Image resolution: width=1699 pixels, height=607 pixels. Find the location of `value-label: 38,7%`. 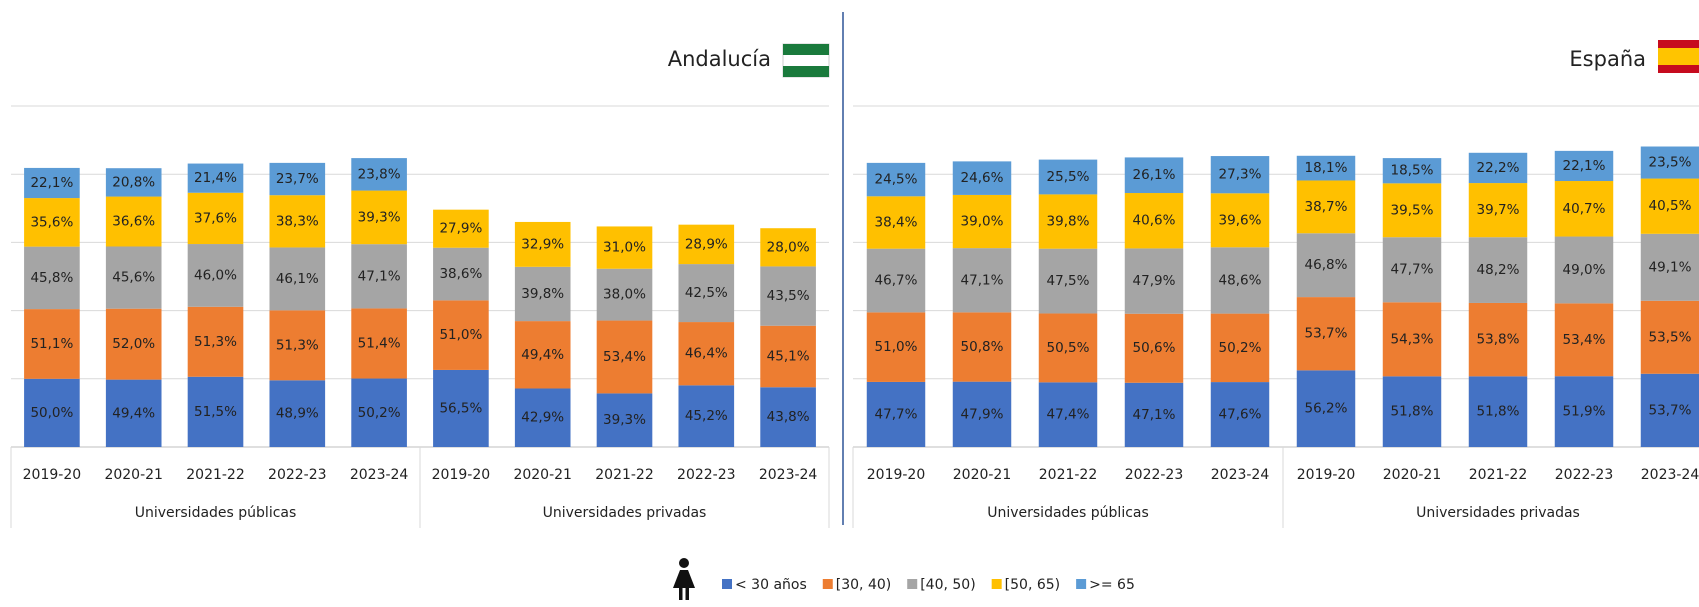

value-label: 38,7% is located at coordinates (1326, 207).